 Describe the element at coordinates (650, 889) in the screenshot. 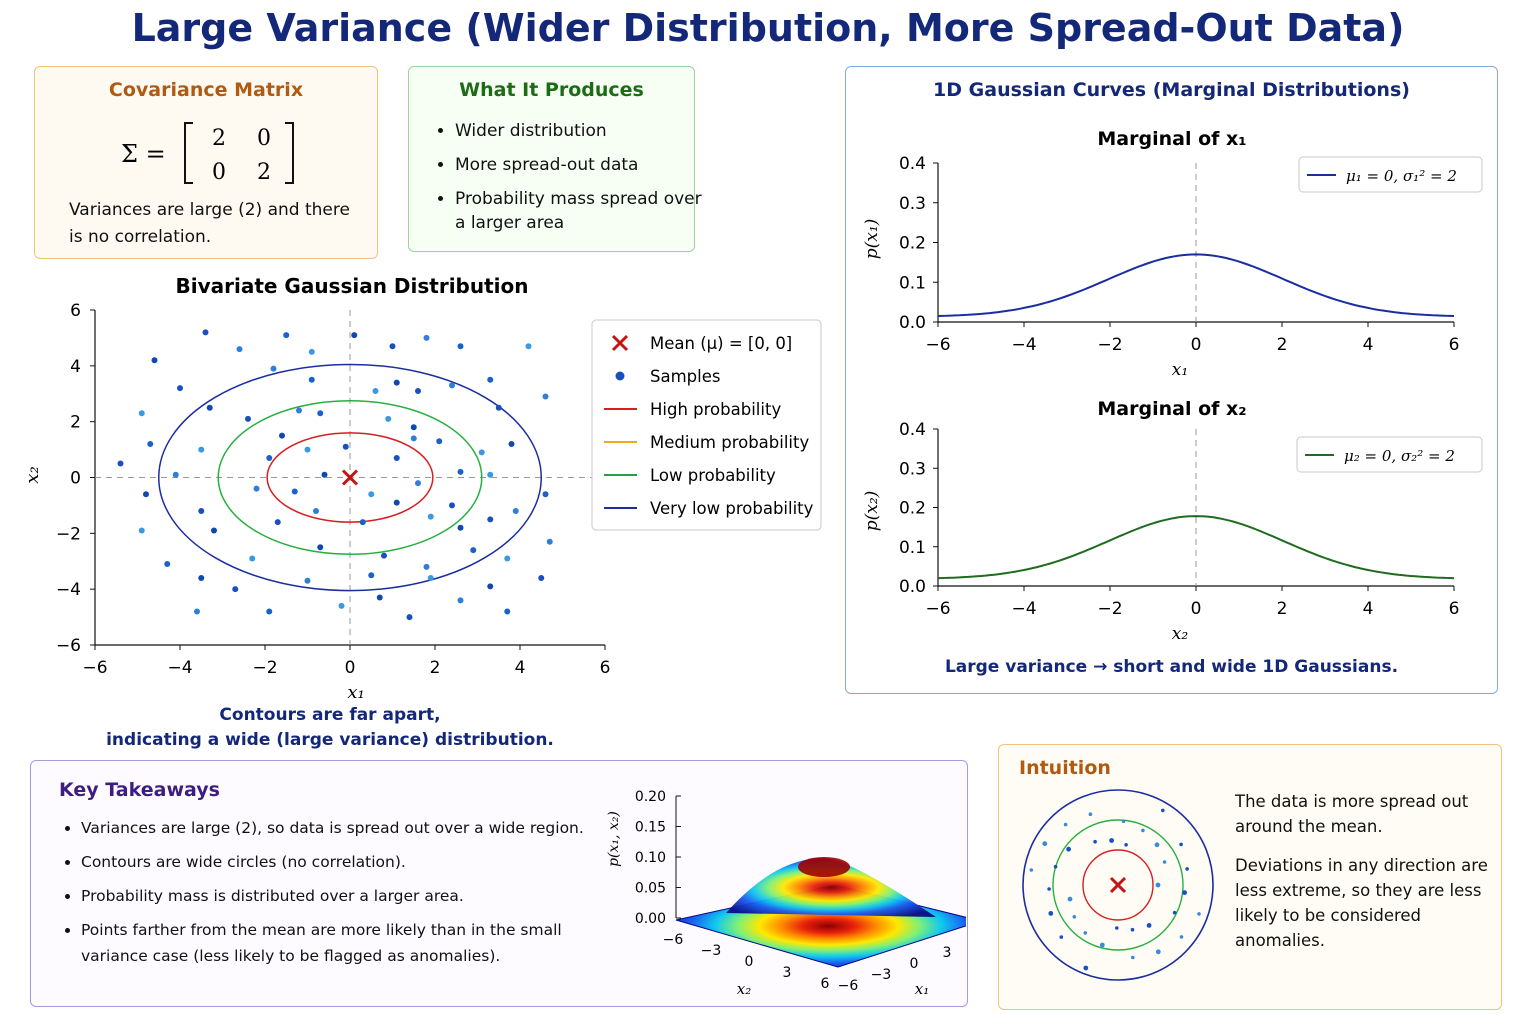

I see `z-tick-label: 0.05` at that location.